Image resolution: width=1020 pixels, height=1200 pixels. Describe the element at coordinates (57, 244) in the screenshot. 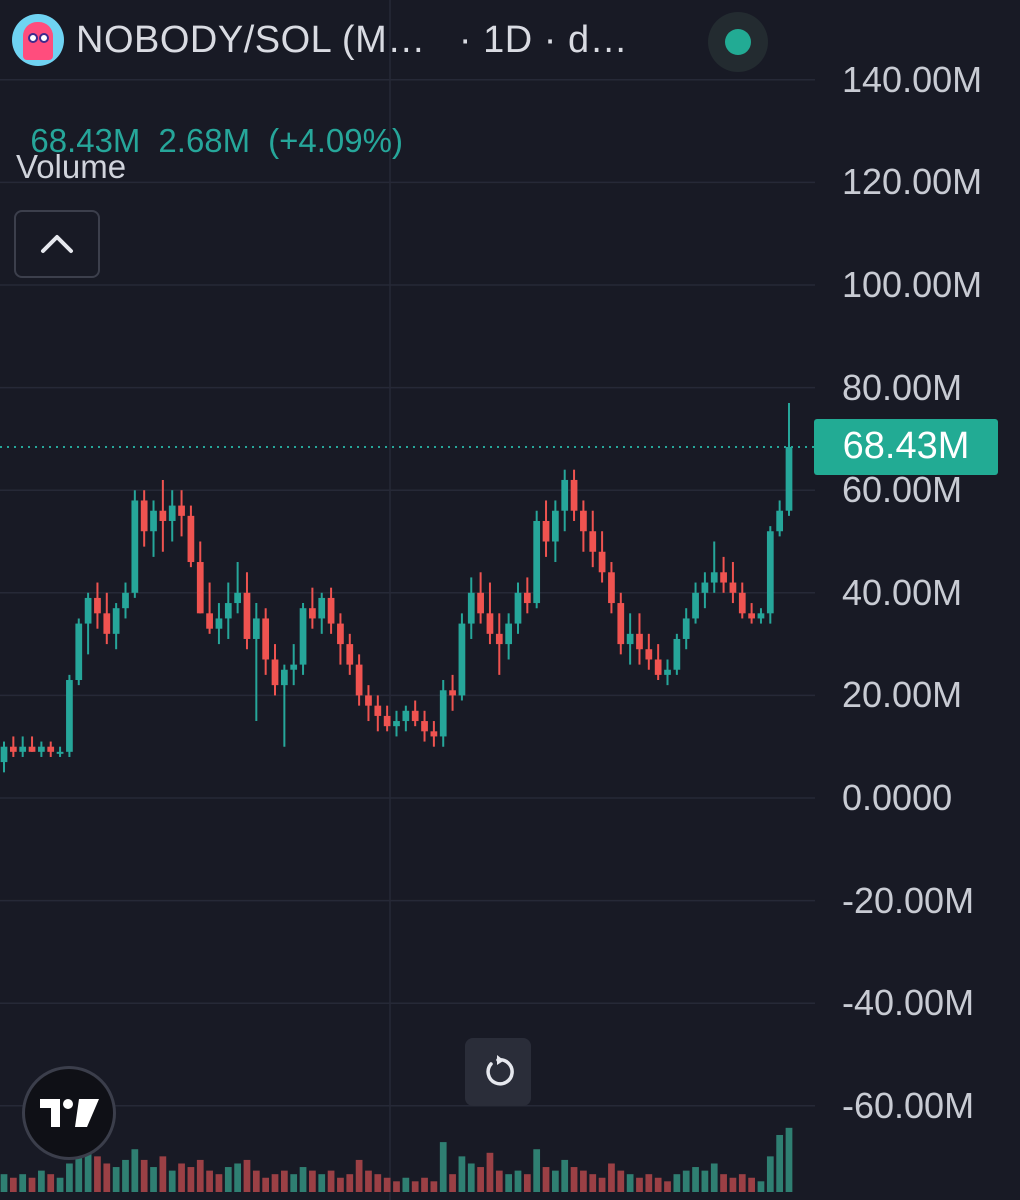

I see `collapse-indicators-button` at that location.